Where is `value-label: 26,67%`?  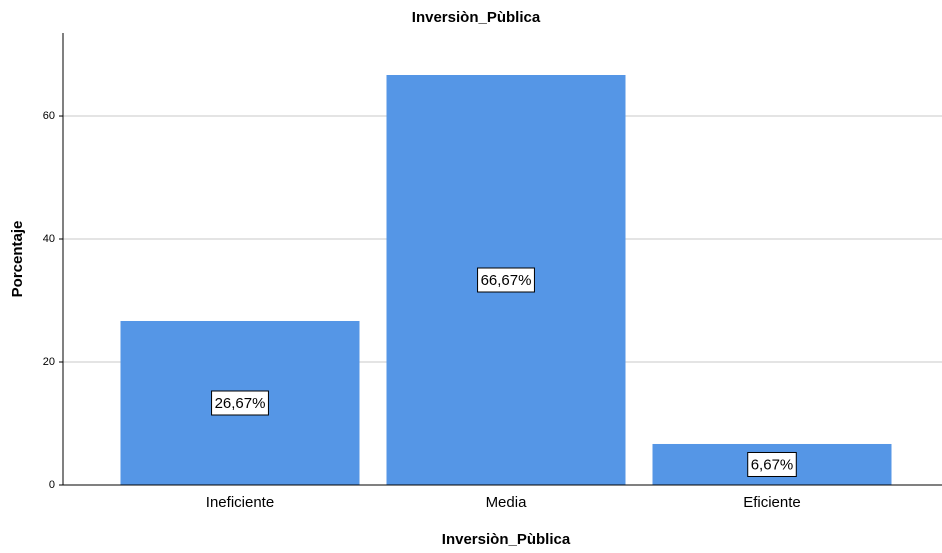 value-label: 26,67% is located at coordinates (240, 403).